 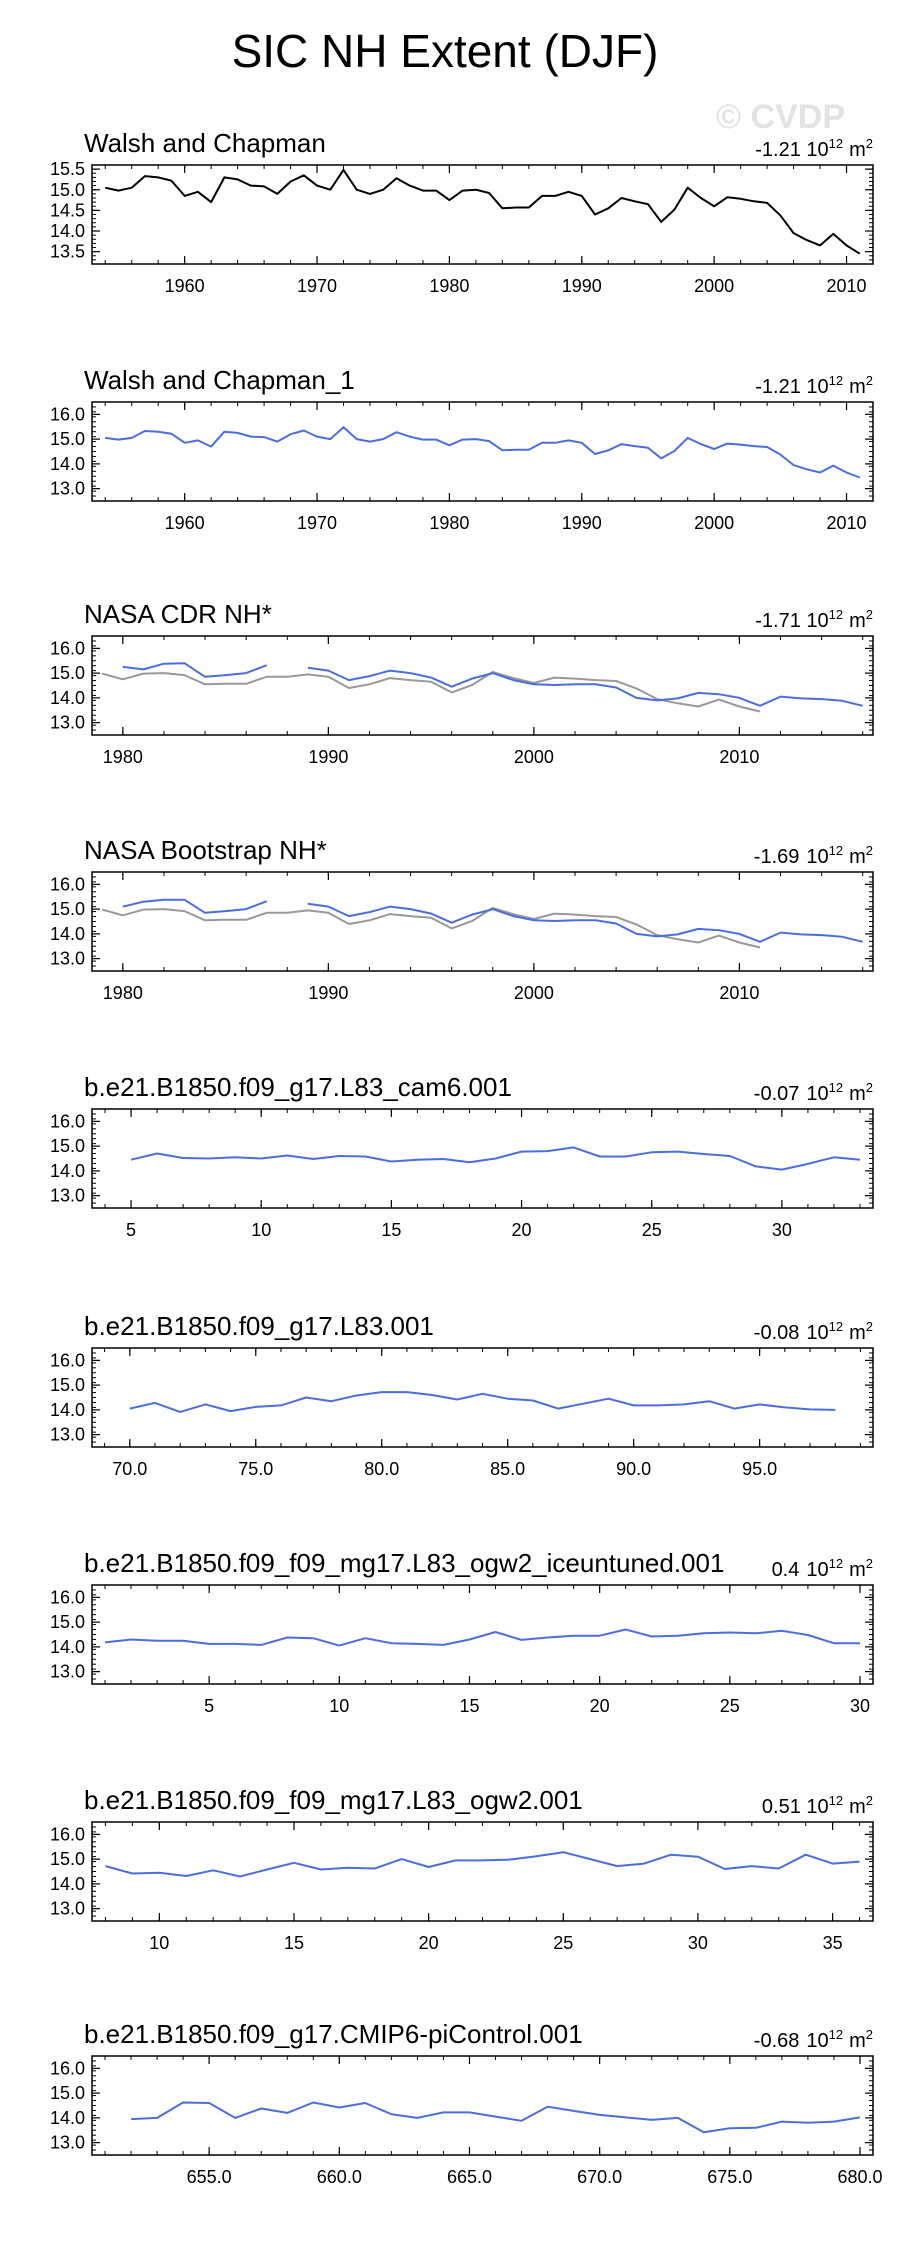 What do you see at coordinates (813, 1331) in the screenshot?
I see `trend-label: -0.08 1012 m2` at bounding box center [813, 1331].